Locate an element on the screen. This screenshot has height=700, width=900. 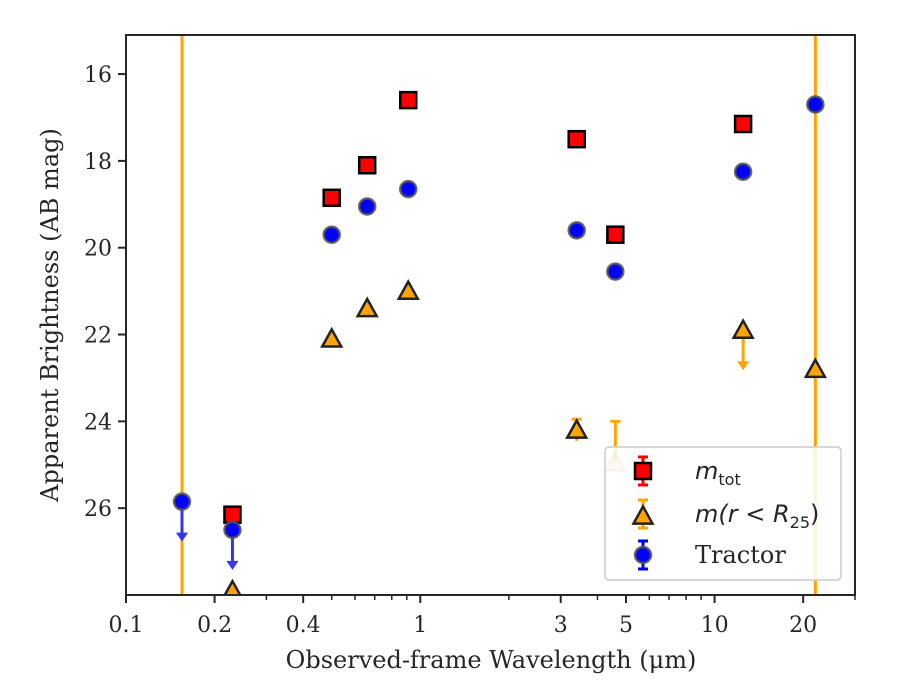
x-tick-label: 10 is located at coordinates (715, 625).